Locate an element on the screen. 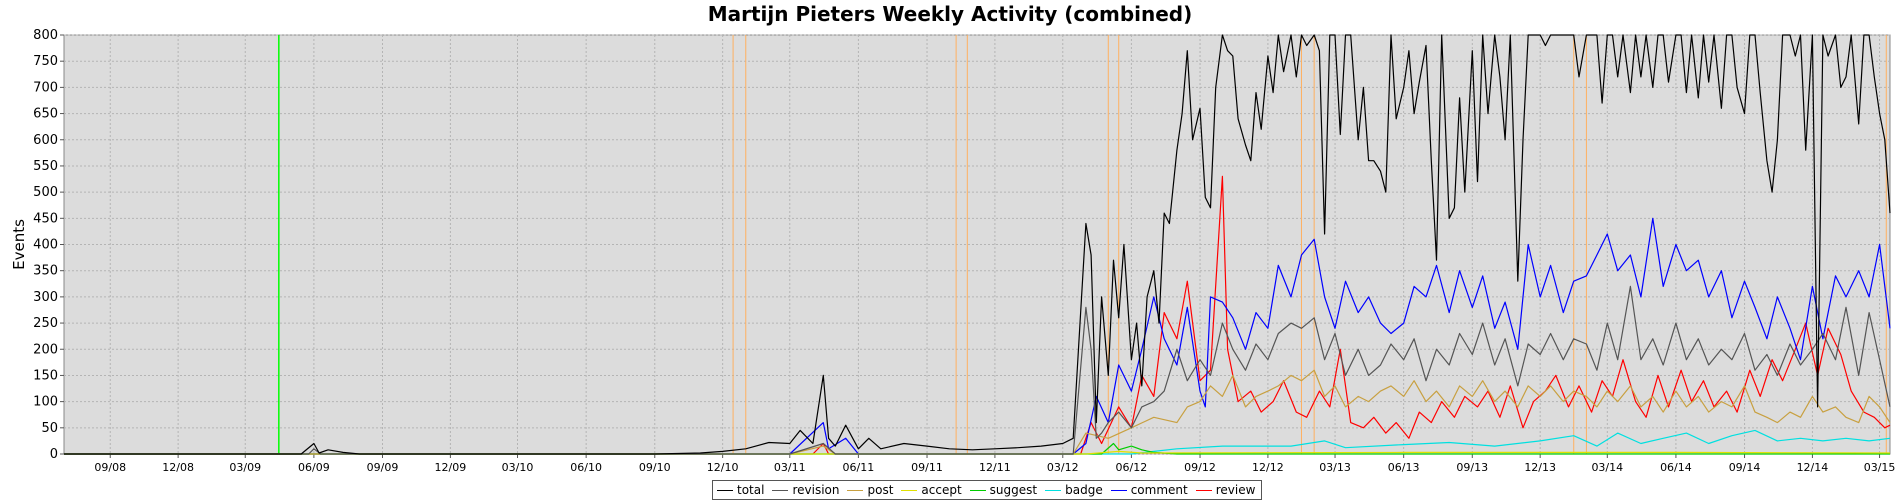 The width and height of the screenshot is (1900, 500). legend-item-accept: accept is located at coordinates (931, 490).